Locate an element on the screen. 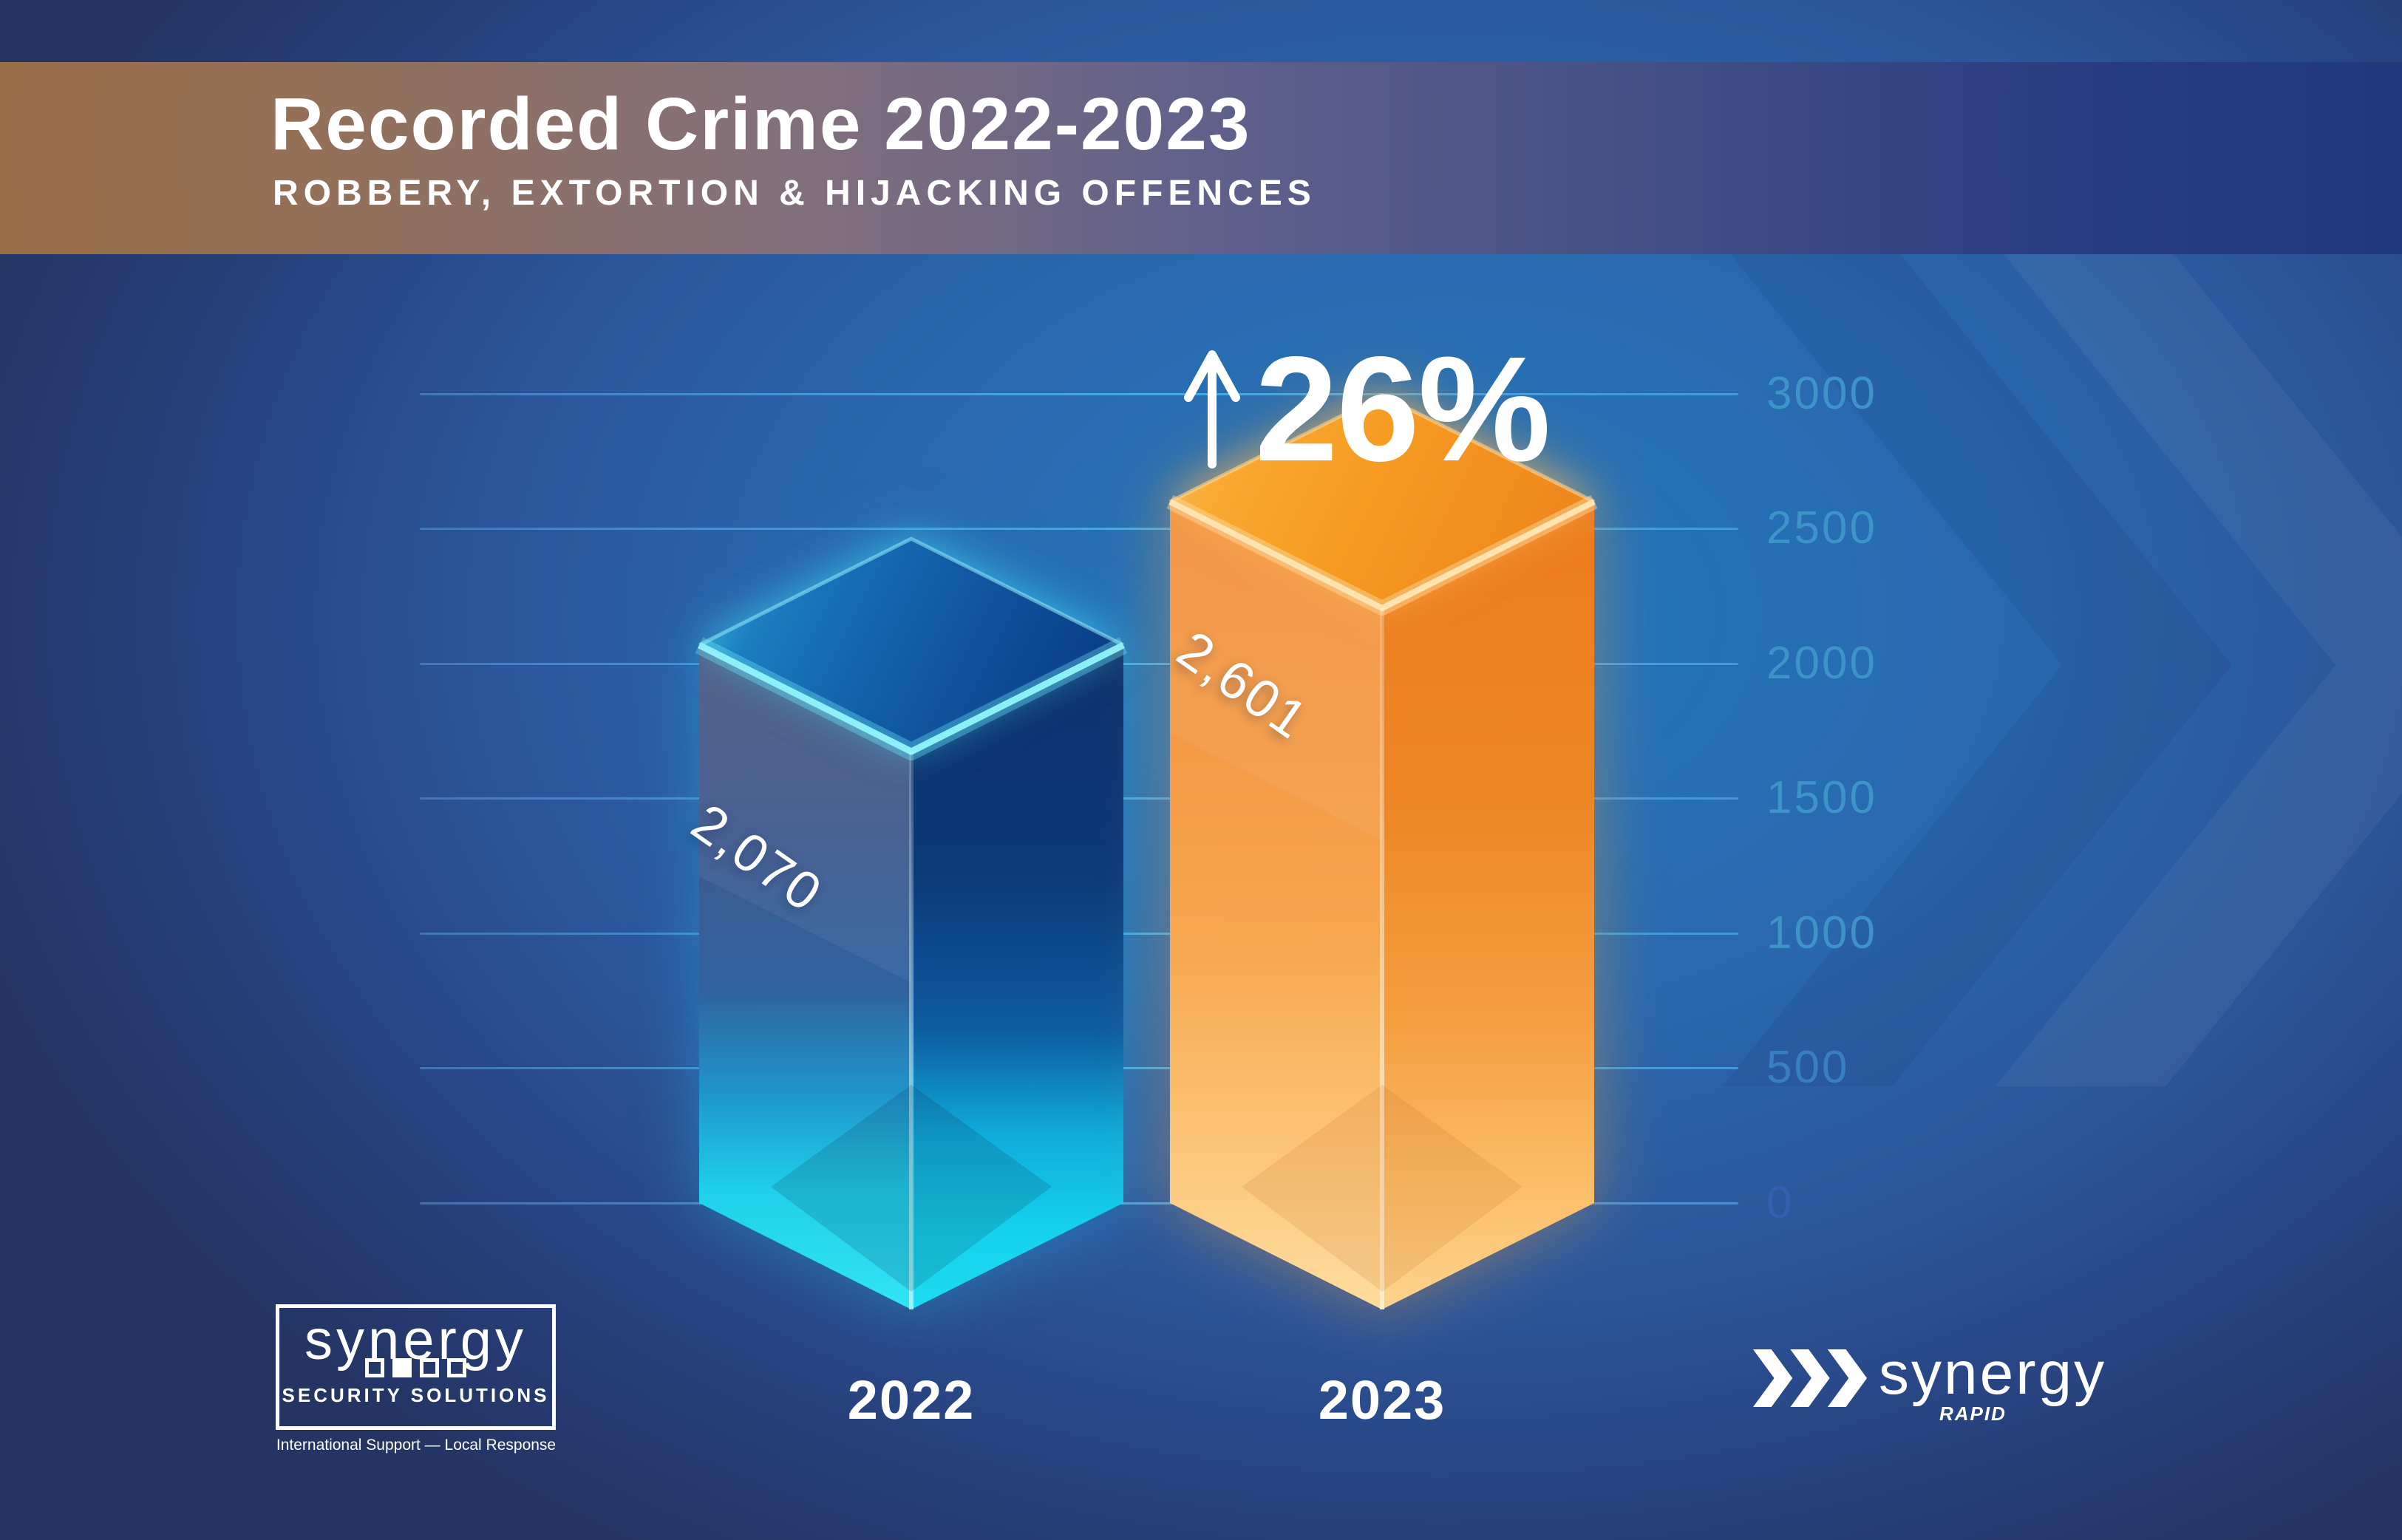 This screenshot has height=1540, width=2402. four-squares-icon is located at coordinates (415, 1367).